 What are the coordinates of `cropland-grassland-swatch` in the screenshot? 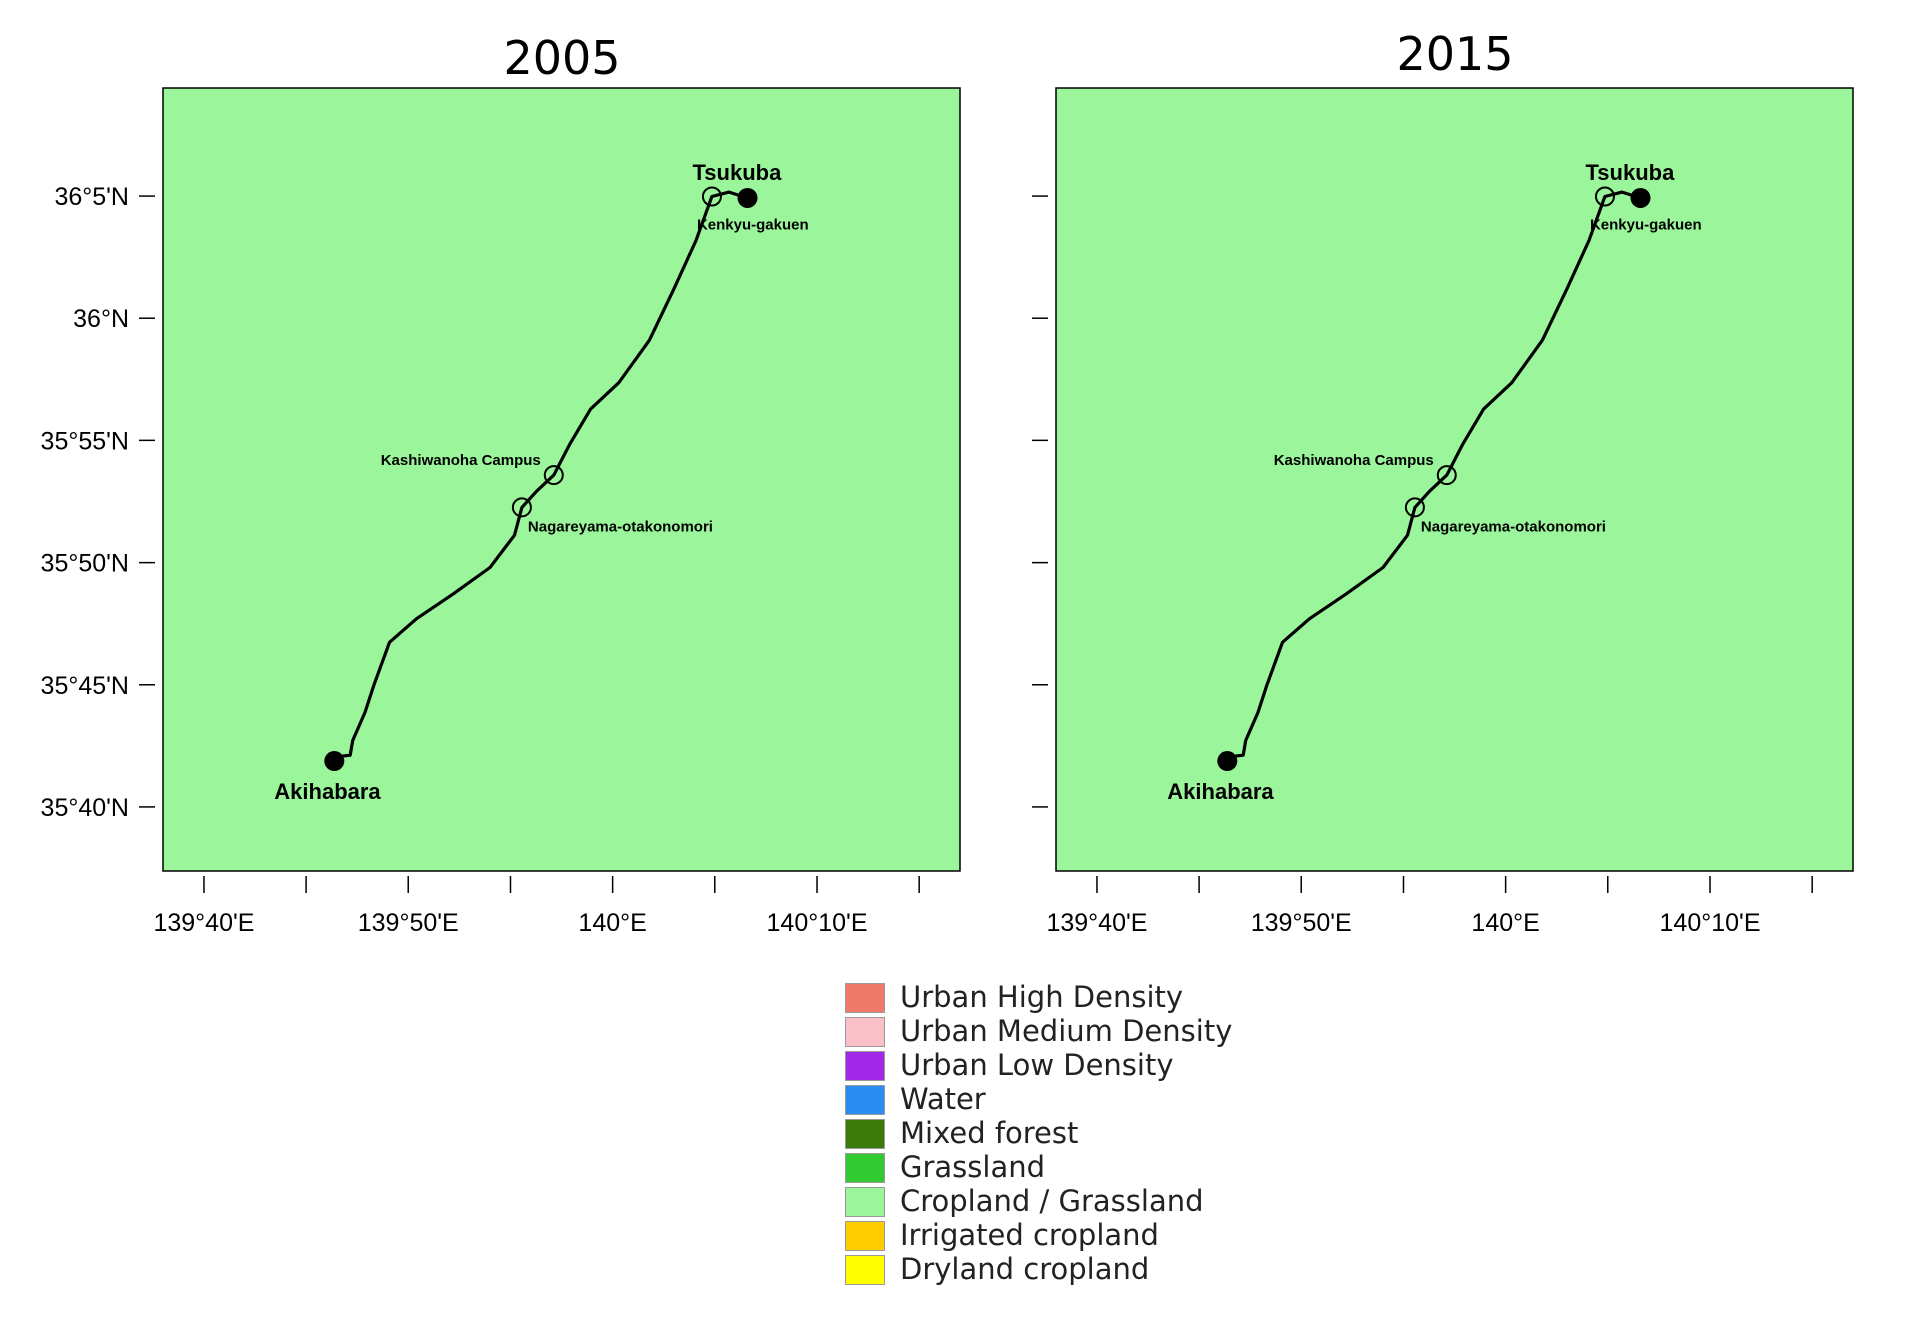 It's located at (865, 1202).